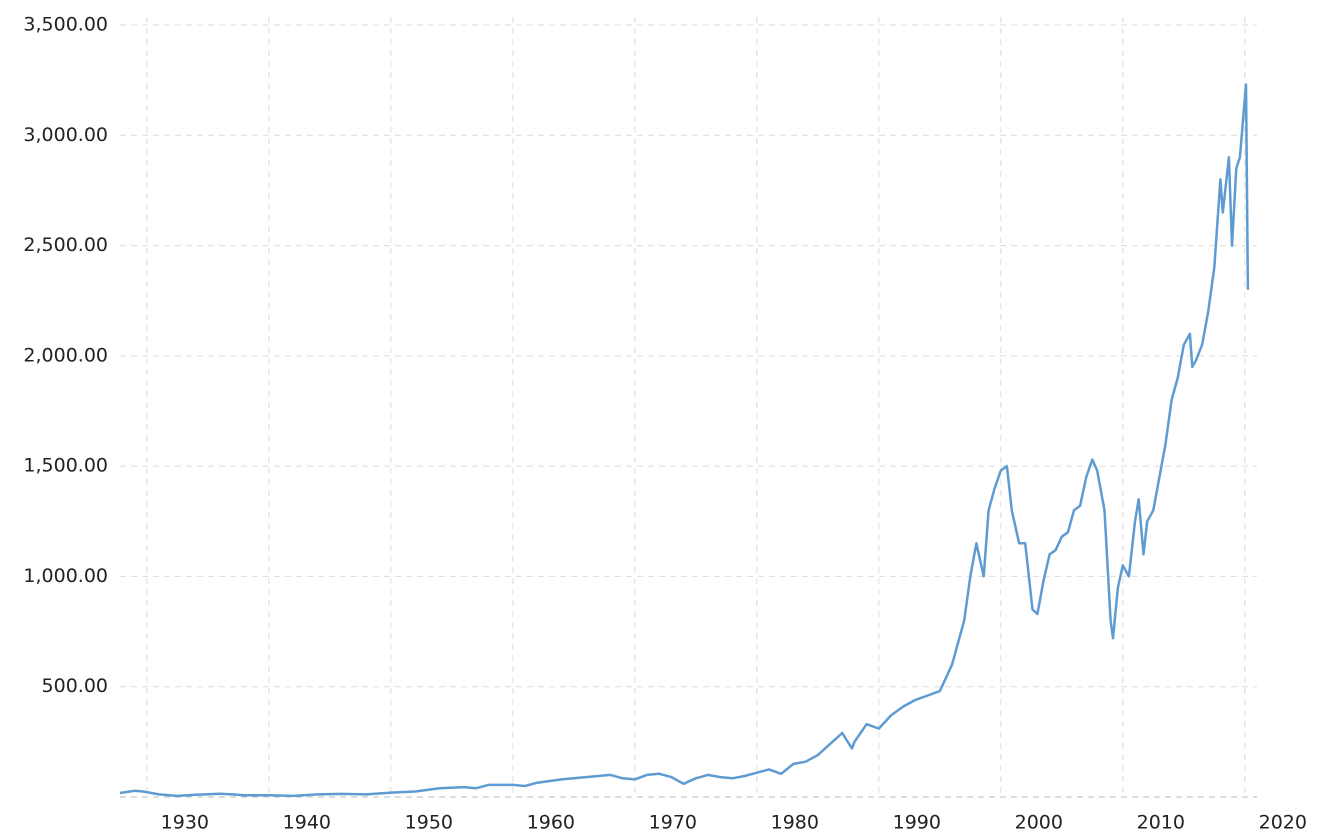 Image resolution: width=1332 pixels, height=840 pixels. I want to click on x-tick-label: 2010, so click(1161, 823).